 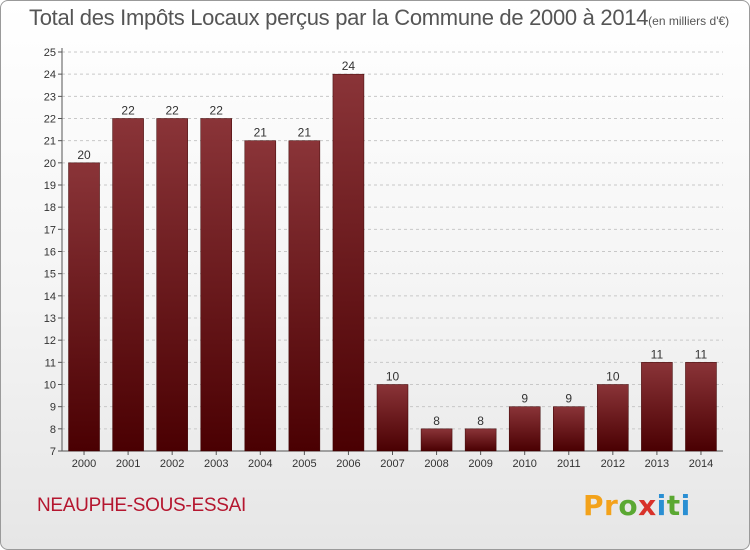 What do you see at coordinates (628, 505) in the screenshot?
I see `logo-letter: o` at bounding box center [628, 505].